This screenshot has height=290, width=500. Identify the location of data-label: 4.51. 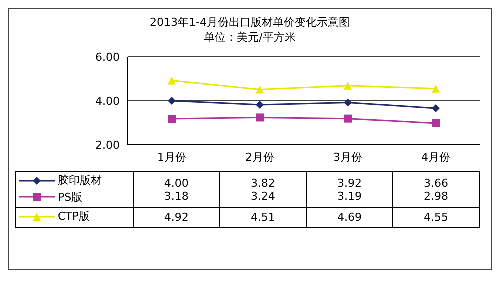
(263, 217).